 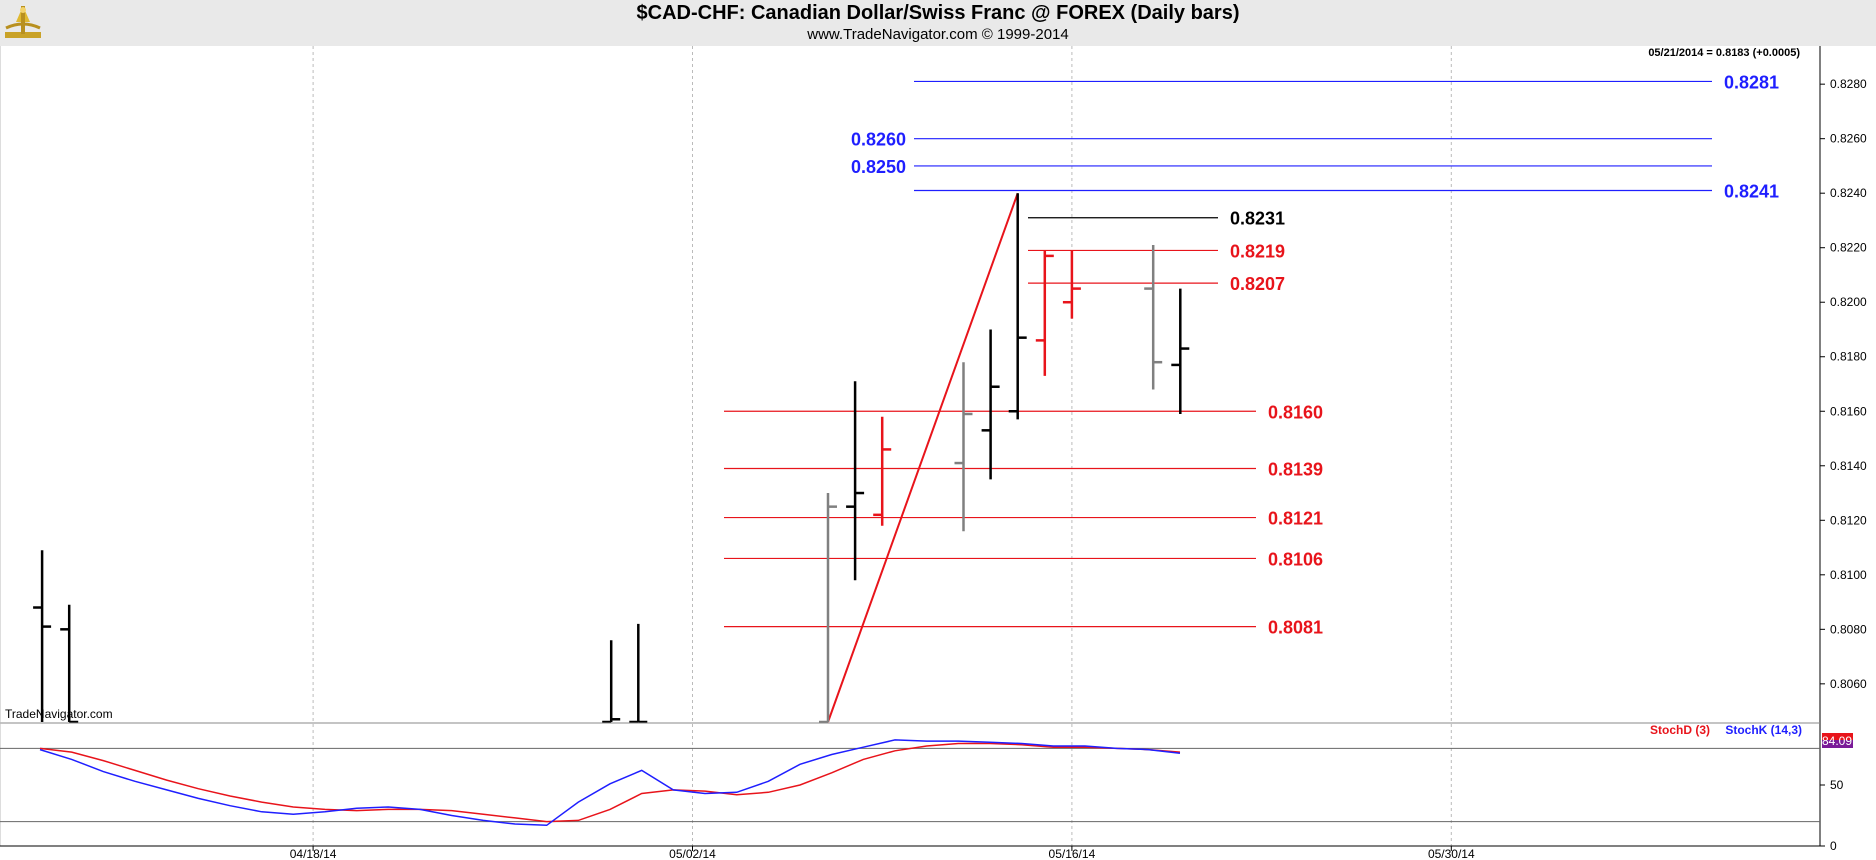 I want to click on stoch-tick-label: 0, so click(x=1833, y=846).